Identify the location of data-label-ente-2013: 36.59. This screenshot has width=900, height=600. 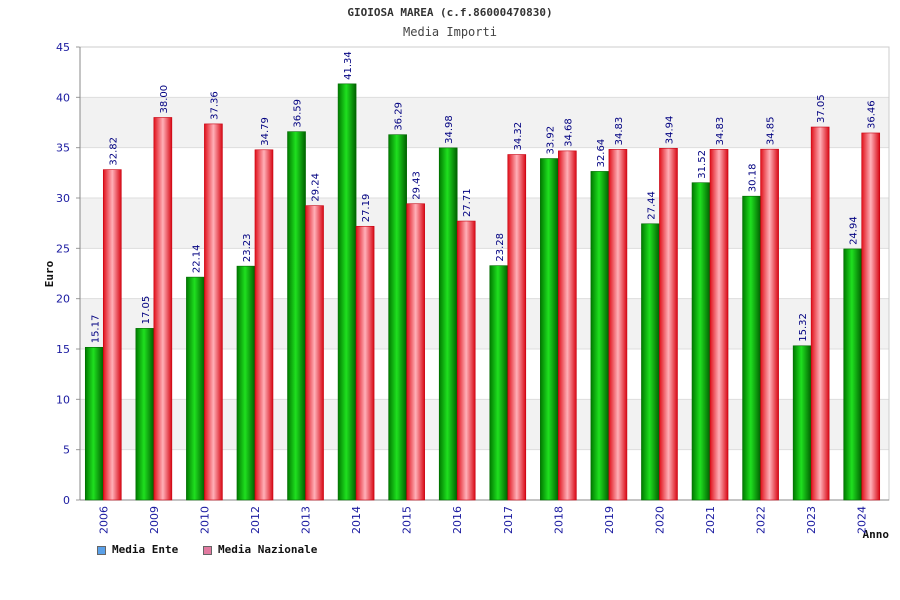
(298, 113).